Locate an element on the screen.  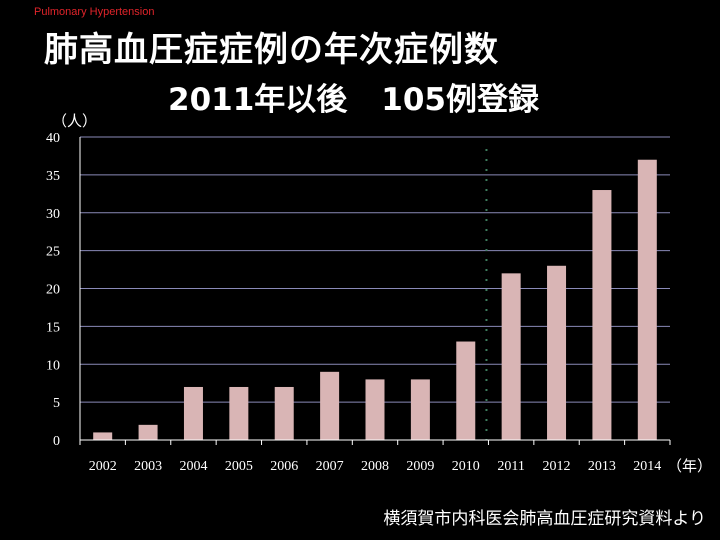
x-tick-label: 2012 is located at coordinates (557, 466).